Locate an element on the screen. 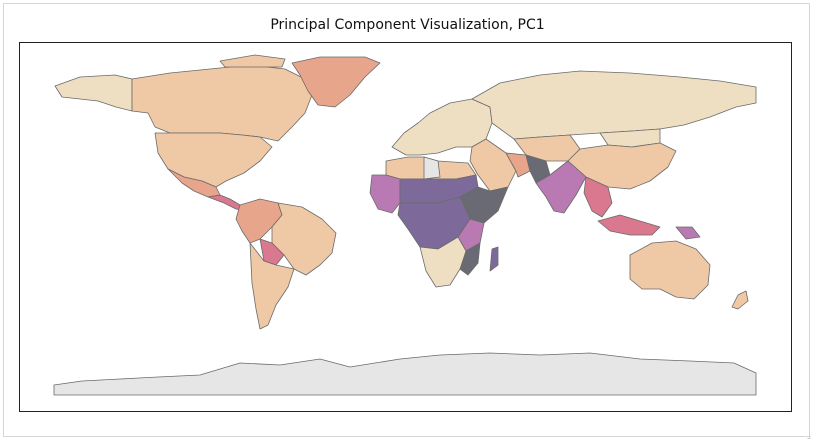 This screenshot has width=815, height=443. region-andean is located at coordinates (259, 221).